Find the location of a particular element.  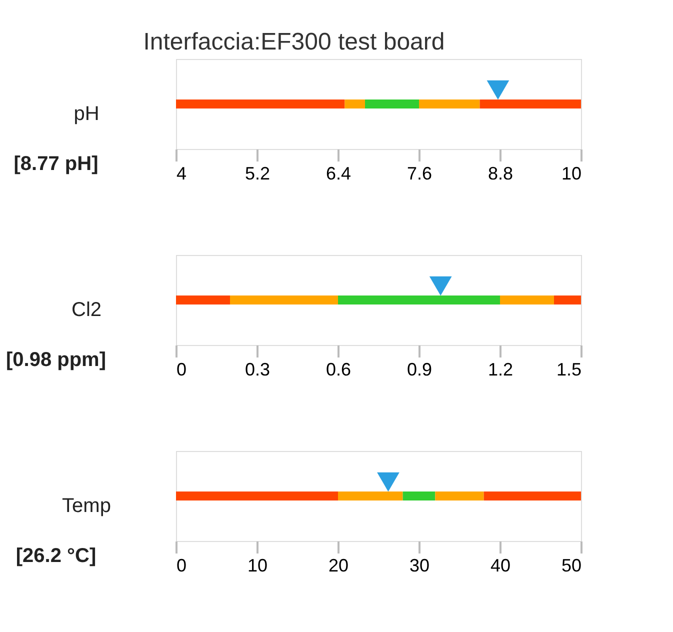

x-tick-label: 7.6 is located at coordinates (419, 174).